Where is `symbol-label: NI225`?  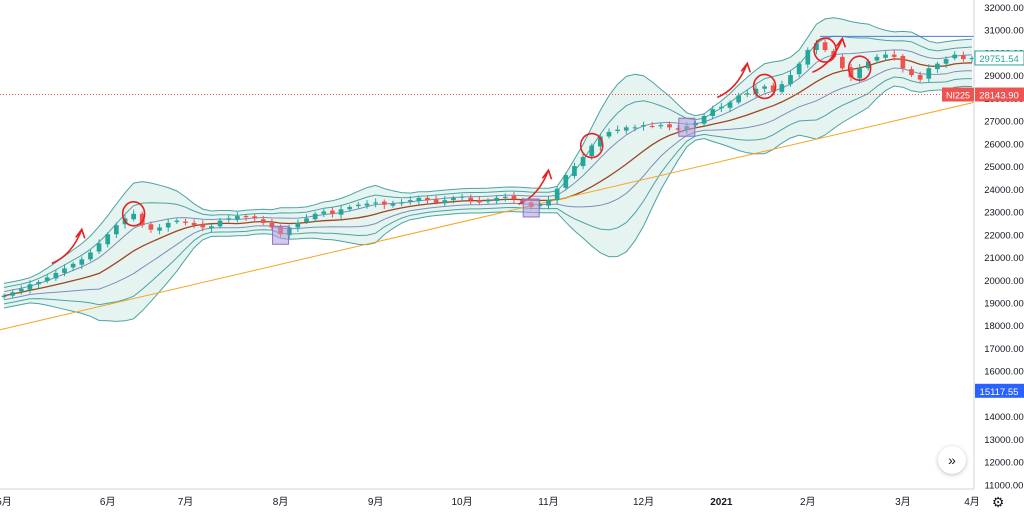
symbol-label: NI225 is located at coordinates (958, 96).